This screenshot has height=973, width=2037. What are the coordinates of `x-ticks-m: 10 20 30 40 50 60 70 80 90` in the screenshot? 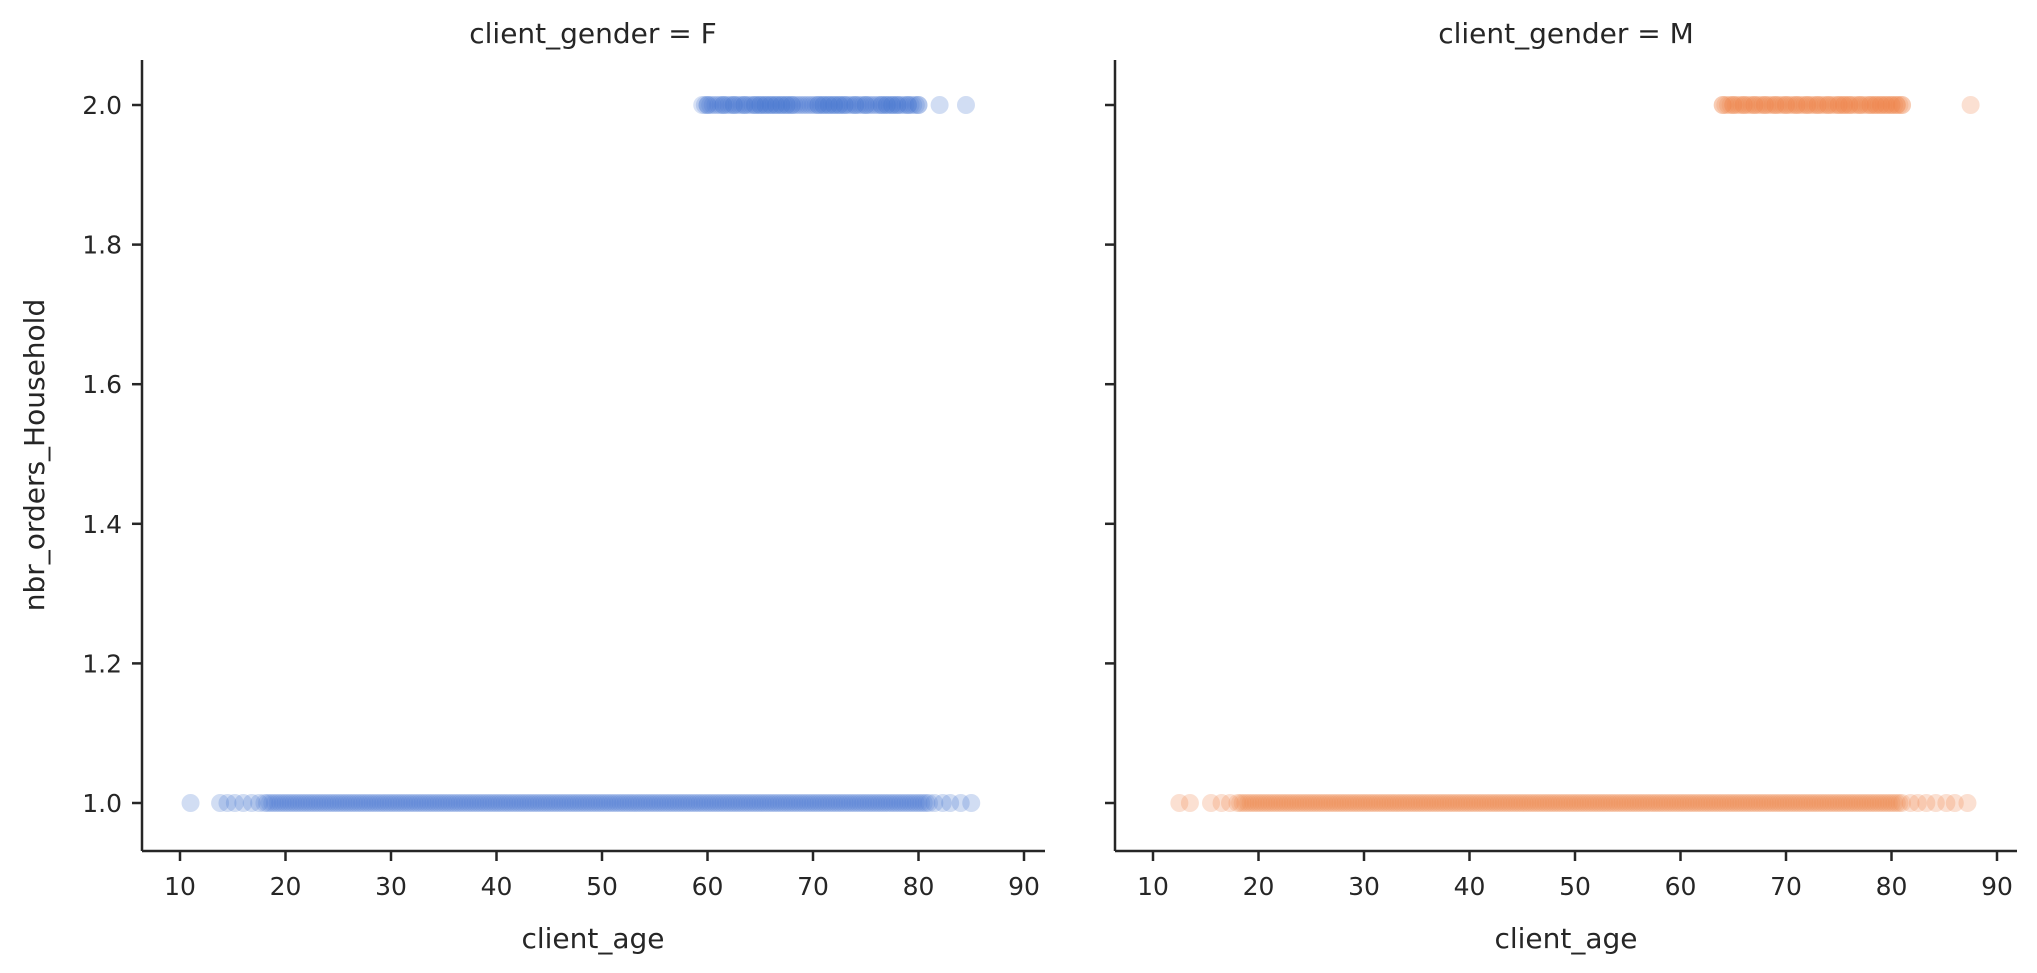 It's located at (1575, 876).